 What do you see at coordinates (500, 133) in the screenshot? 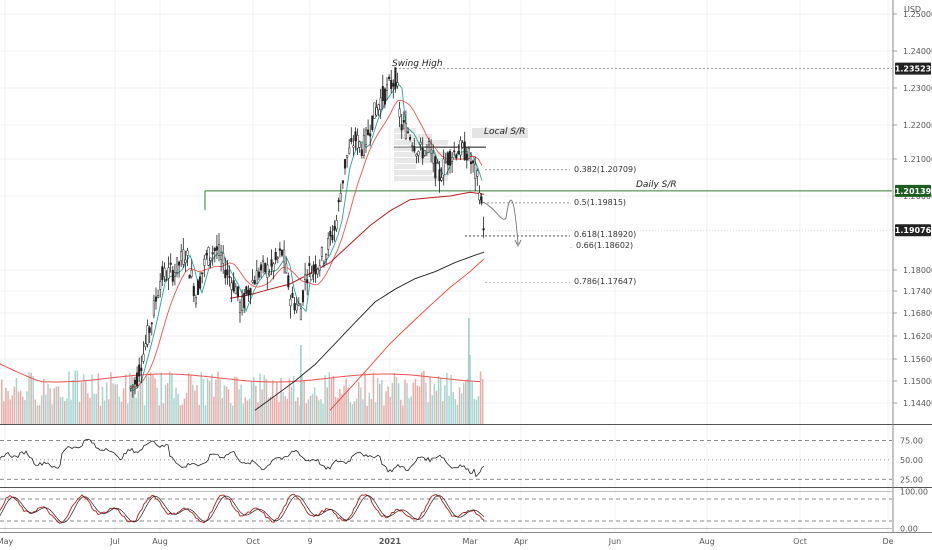
I see `local-sr-label-bg` at bounding box center [500, 133].